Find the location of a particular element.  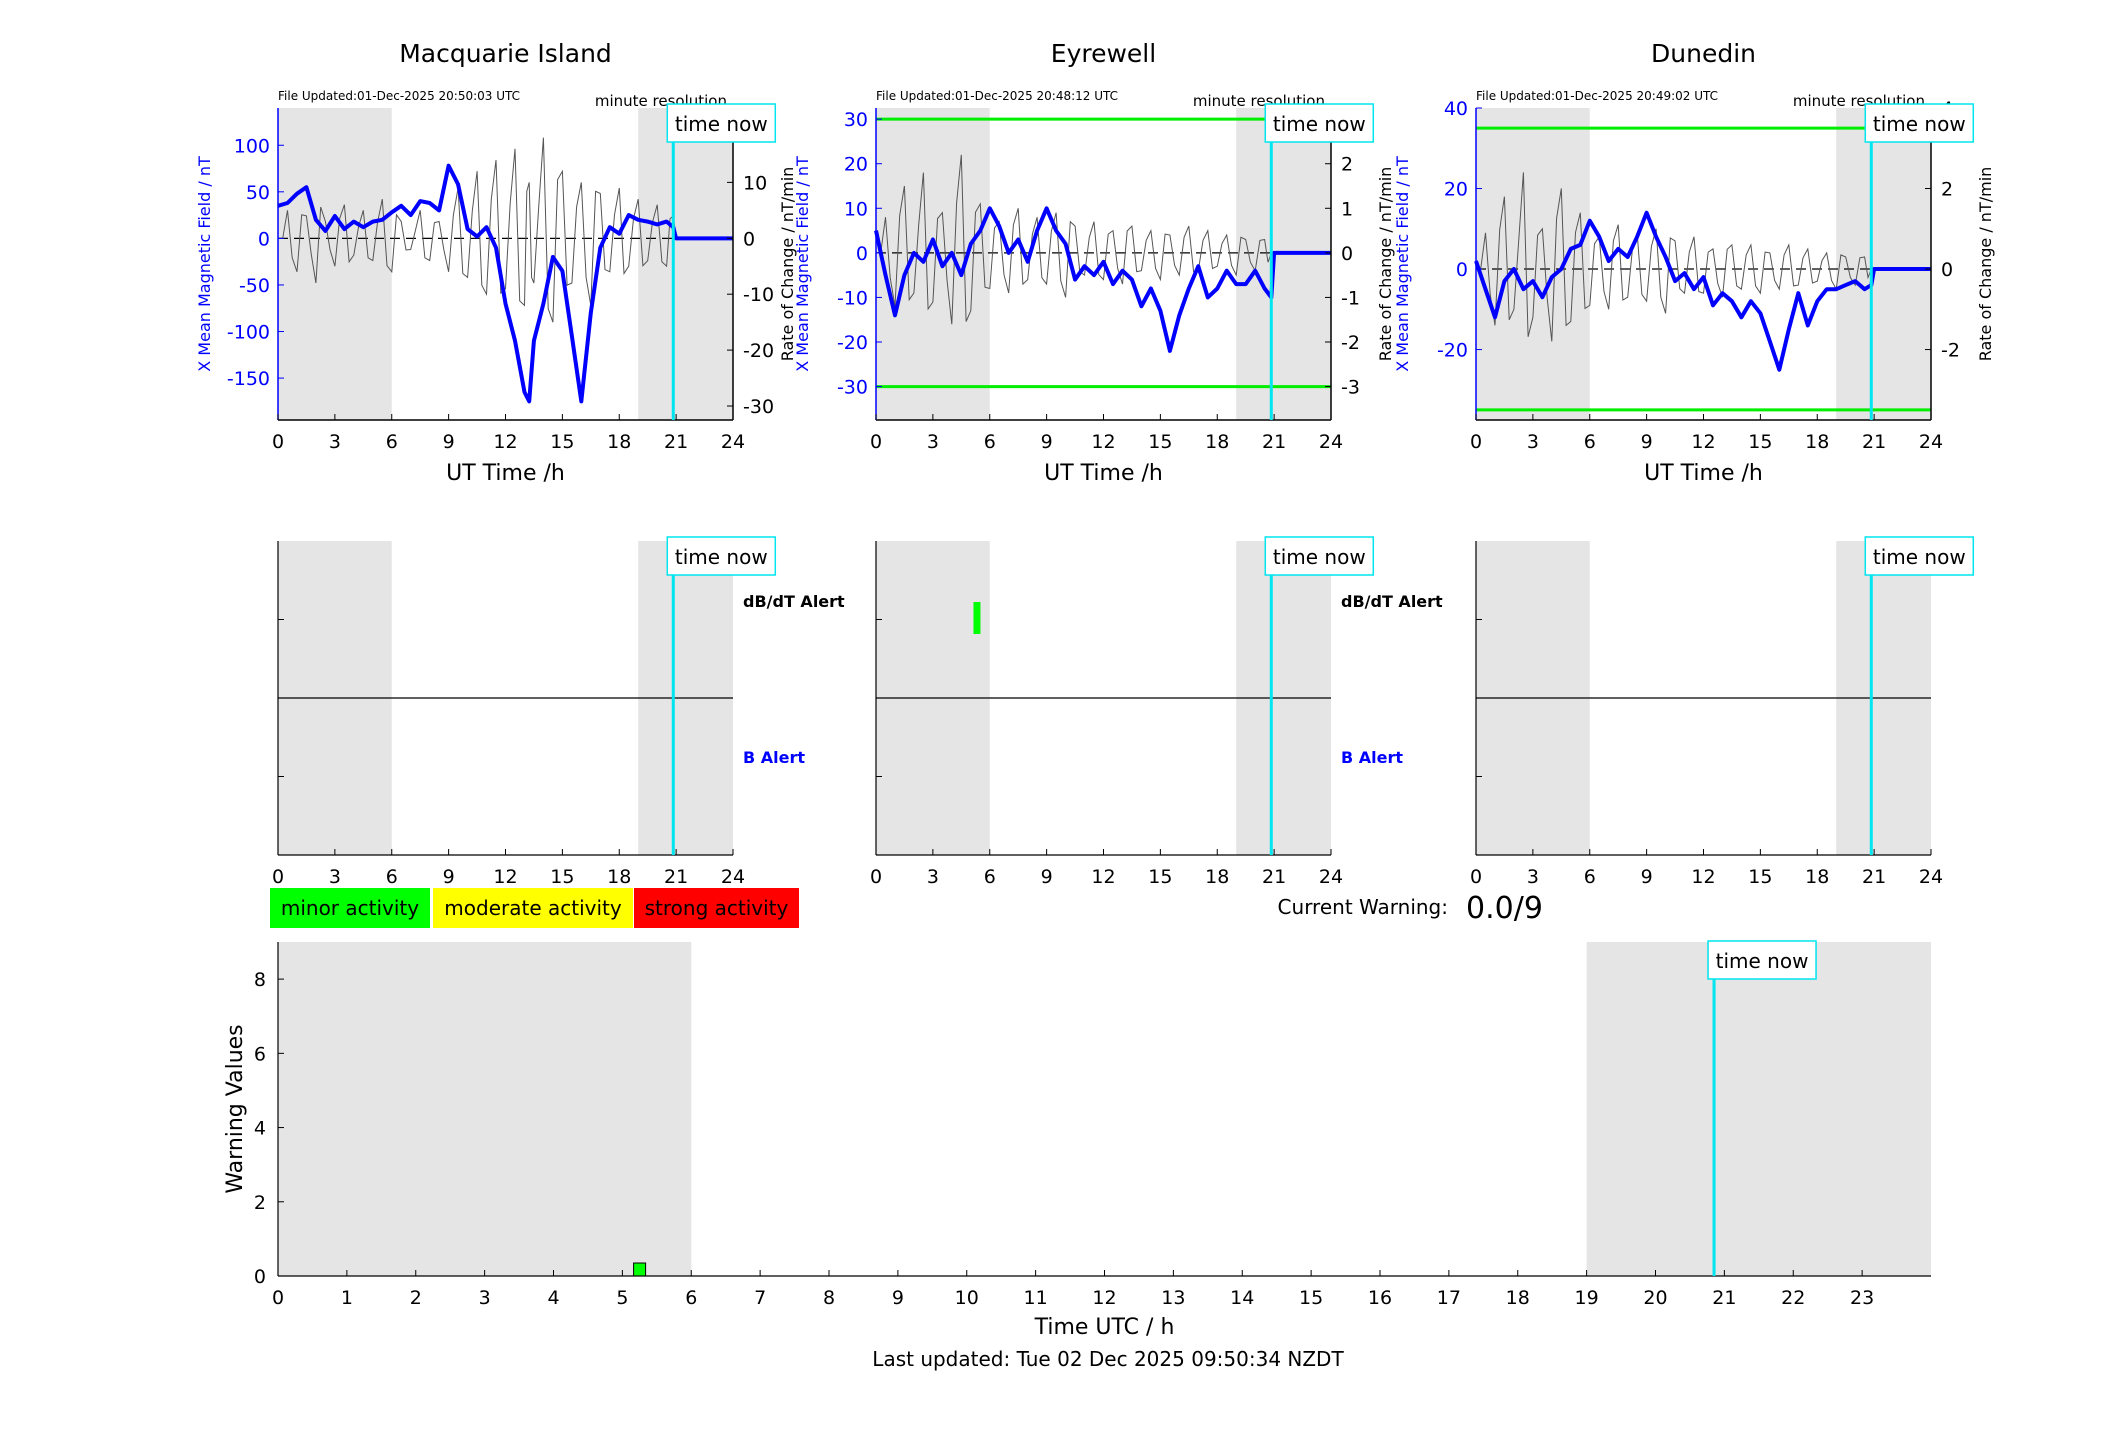

y2-tick-label: 1 is located at coordinates (1347, 209).